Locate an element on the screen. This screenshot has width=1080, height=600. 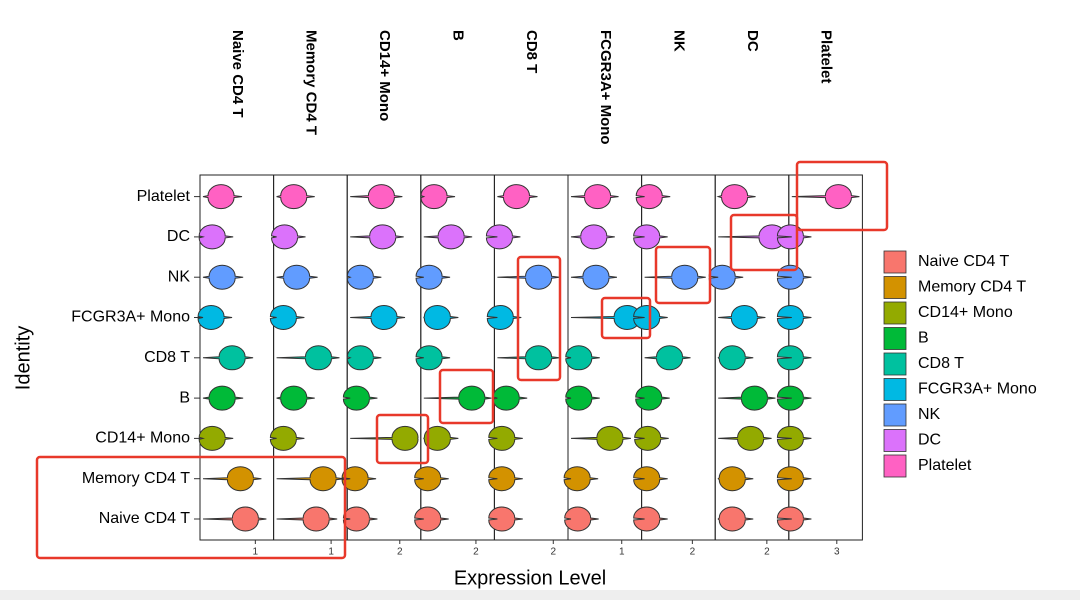
legend-label: DC is located at coordinates (929, 440).